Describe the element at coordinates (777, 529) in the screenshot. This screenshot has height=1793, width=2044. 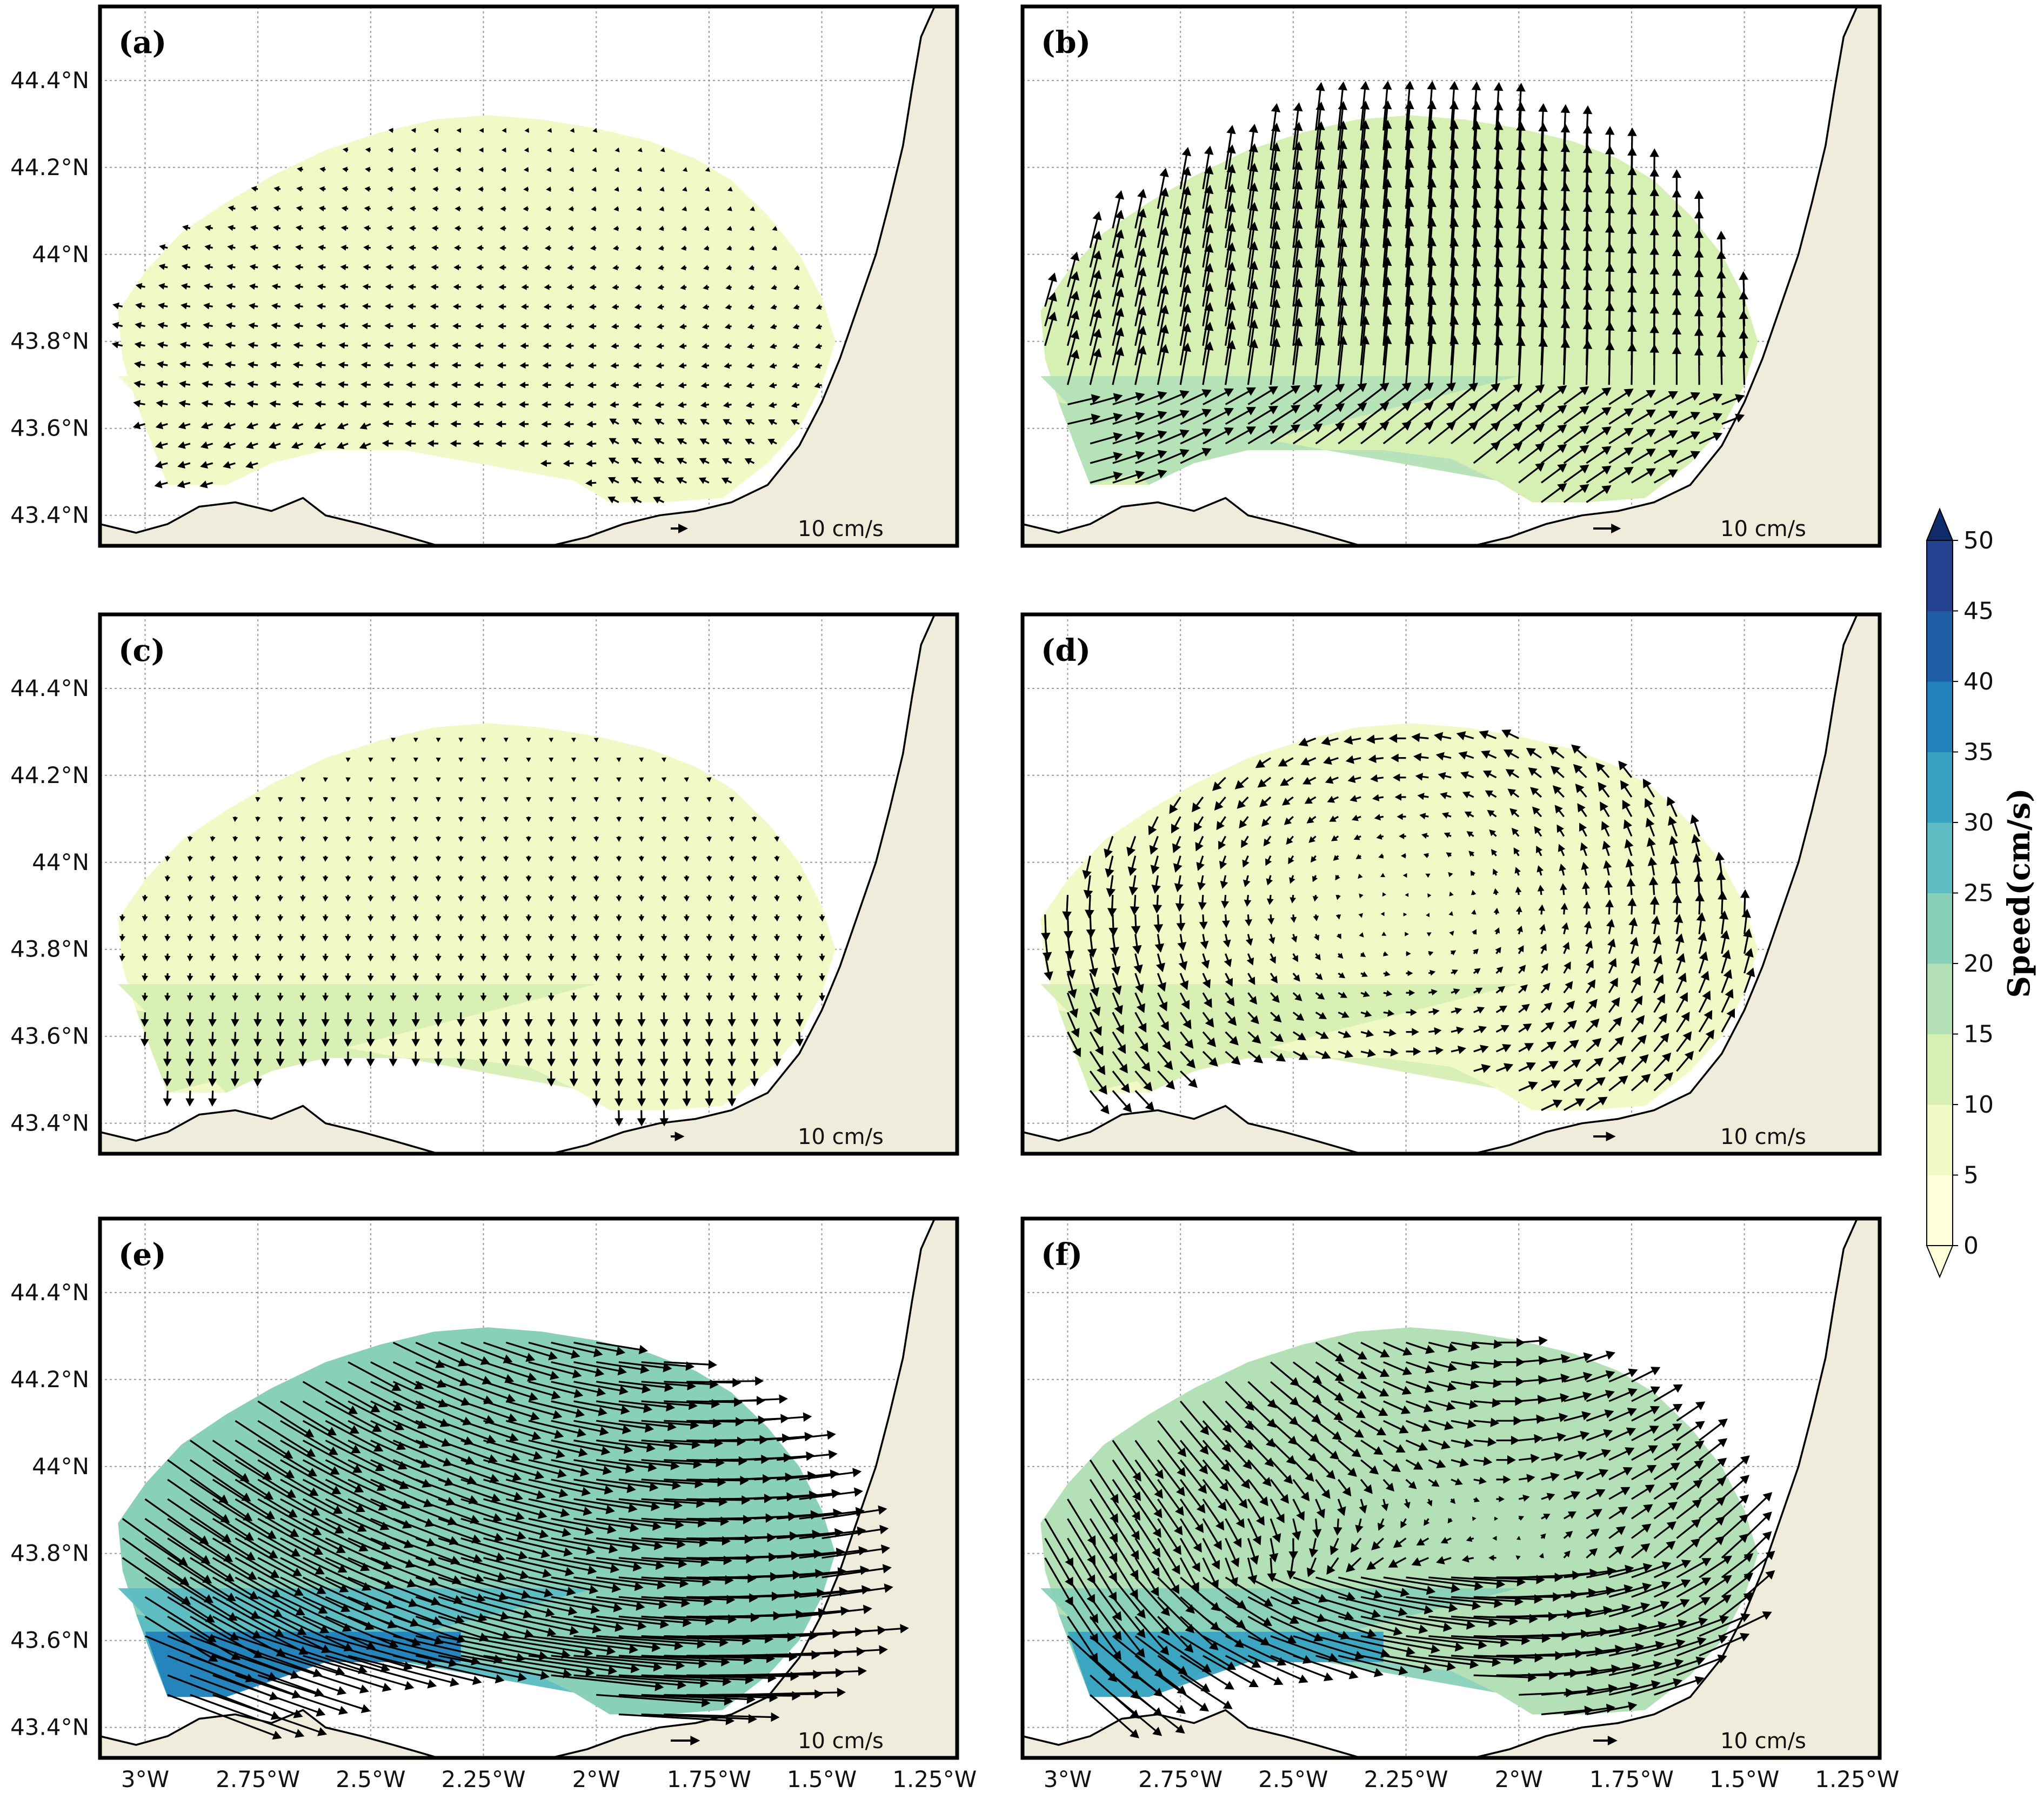
I see `reference-arrow: 10 cm/s` at that location.